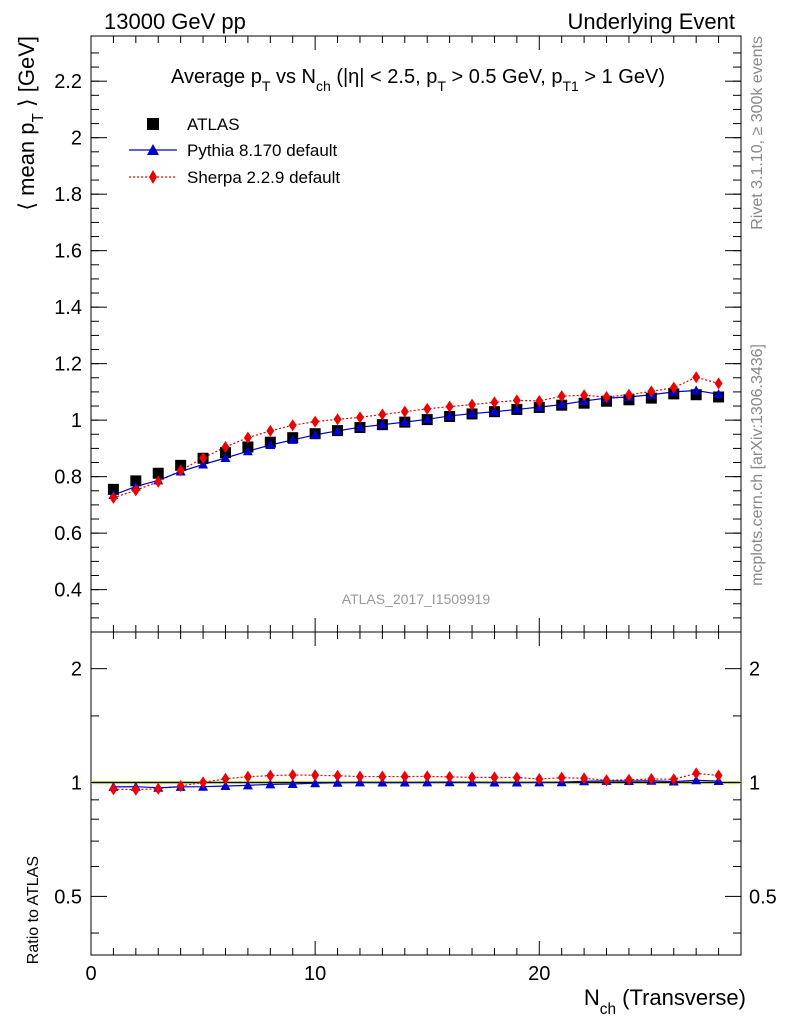 Image resolution: width=786 pixels, height=1024 pixels. What do you see at coordinates (757, 465) in the screenshot?
I see `mcplots-label: mcplots.cern.ch [arXiv:1306.3436]` at bounding box center [757, 465].